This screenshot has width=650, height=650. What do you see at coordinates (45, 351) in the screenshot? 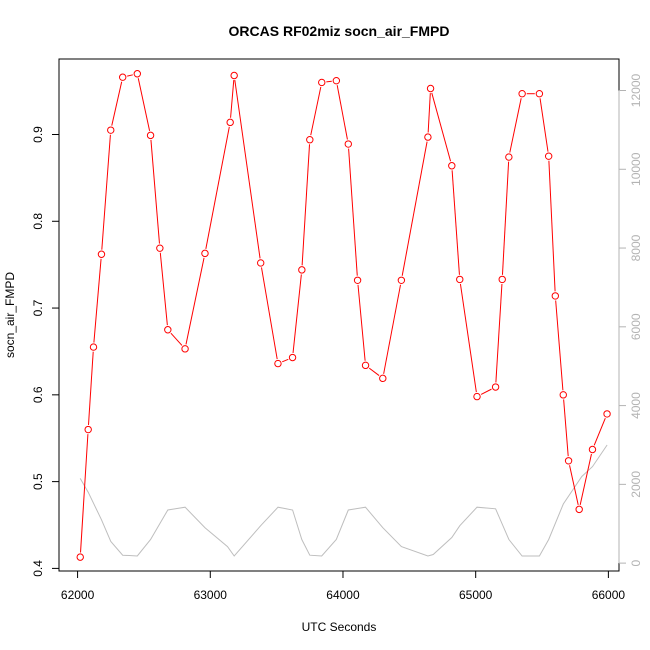
I see `y-axis: 0.4 0.5 0.6 0.7 0.8 0.9` at bounding box center [45, 351].